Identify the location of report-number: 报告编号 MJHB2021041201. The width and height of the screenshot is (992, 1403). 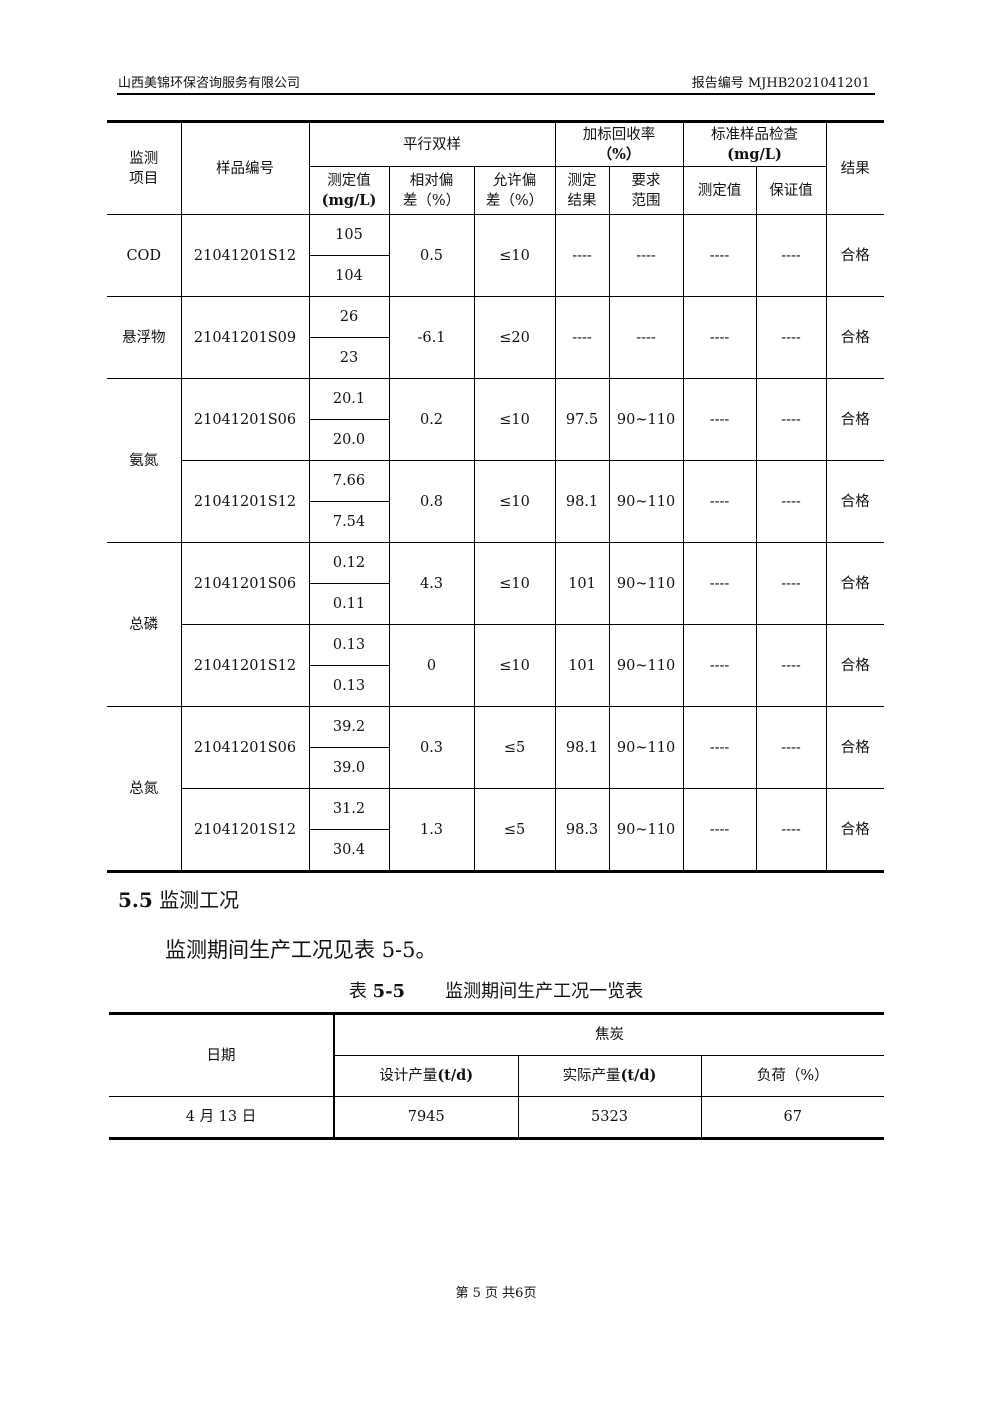
(781, 81).